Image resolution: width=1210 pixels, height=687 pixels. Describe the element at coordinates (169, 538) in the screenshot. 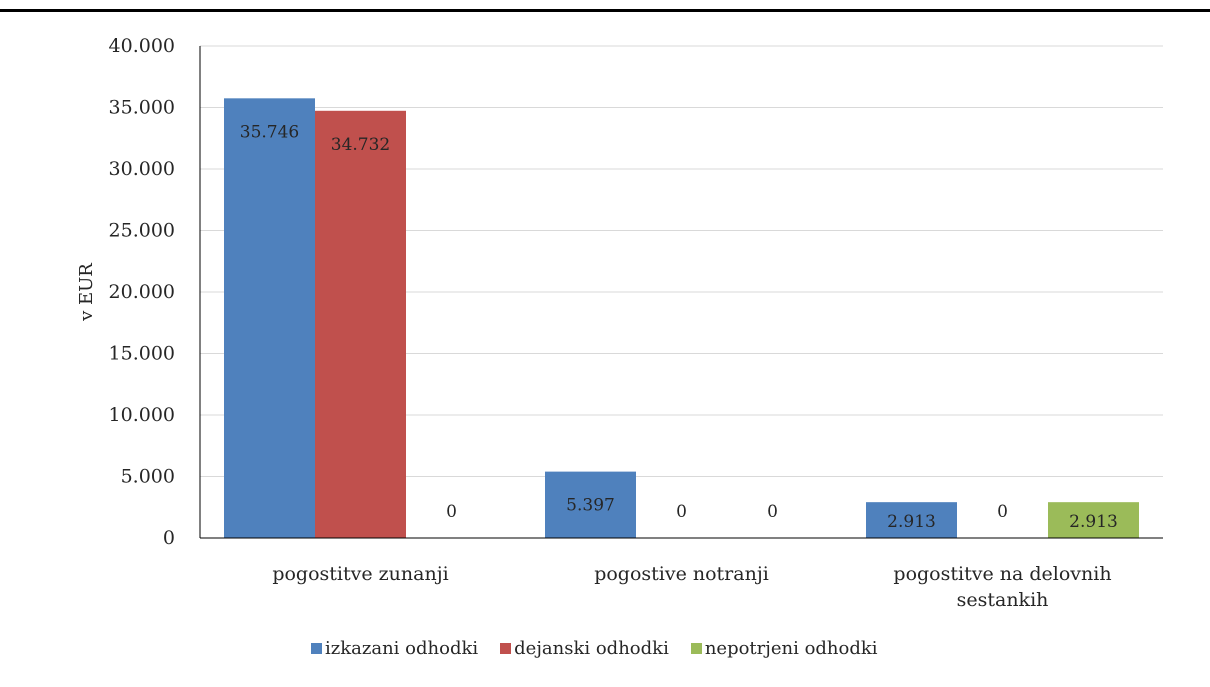

I see `y-tick-label: 0` at that location.